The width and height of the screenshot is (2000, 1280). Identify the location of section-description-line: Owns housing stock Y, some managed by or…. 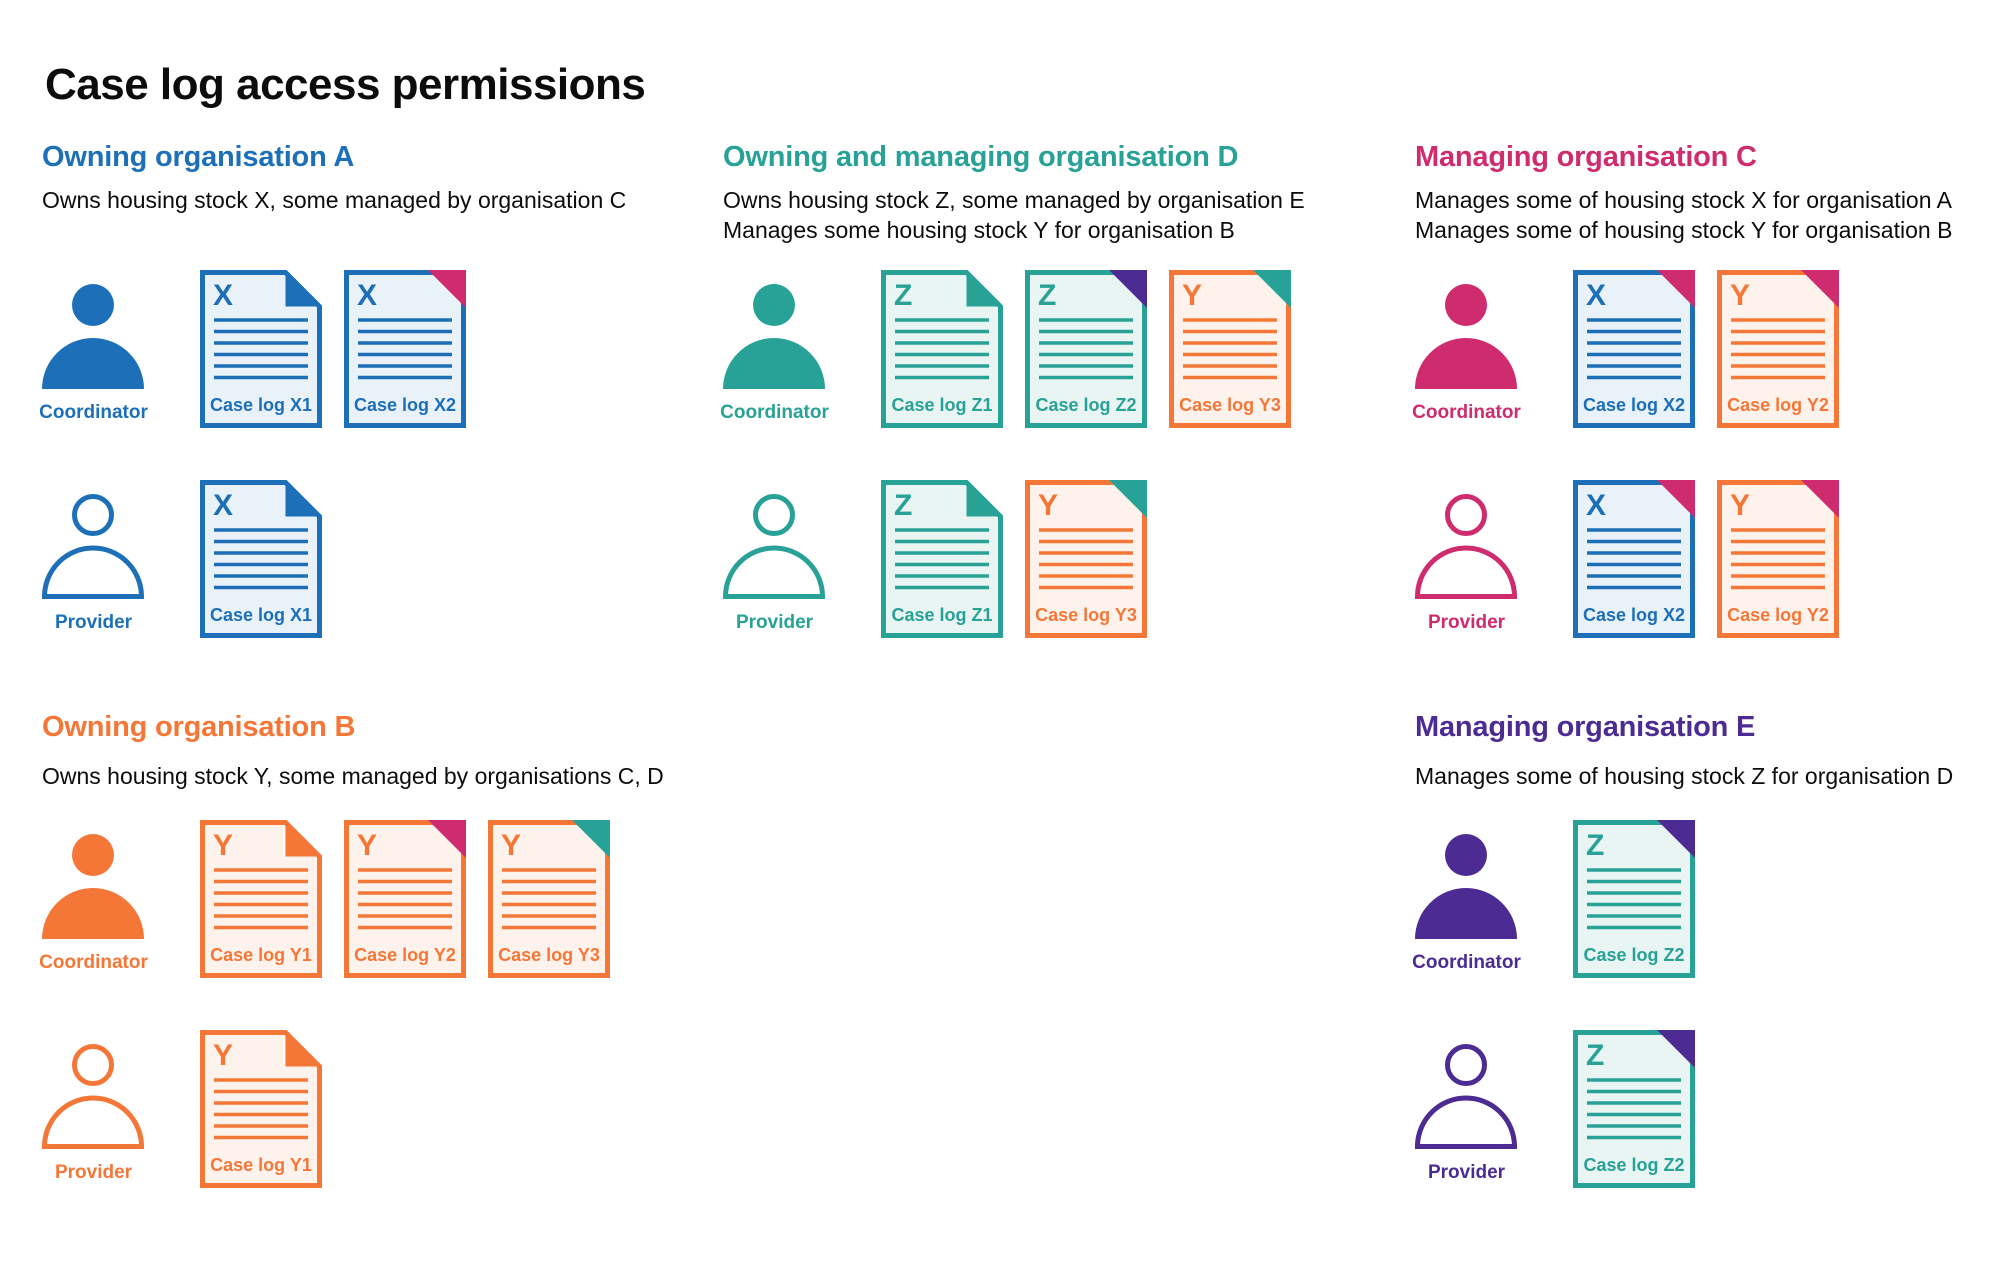
(353, 776).